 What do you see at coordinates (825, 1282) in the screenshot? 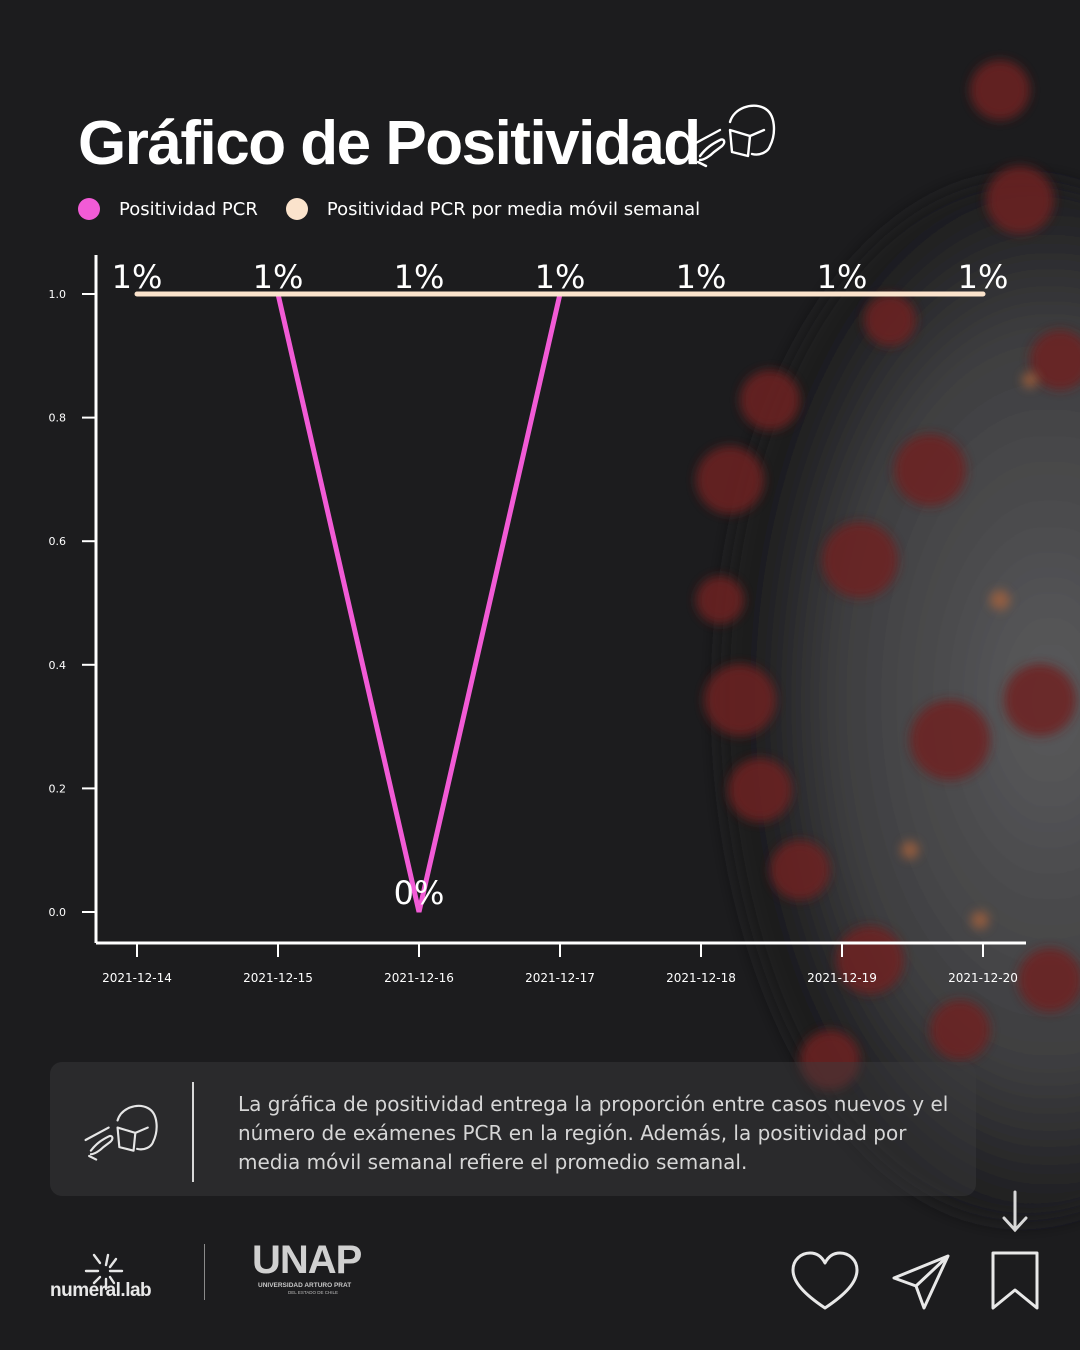
I see `heart-icon` at bounding box center [825, 1282].